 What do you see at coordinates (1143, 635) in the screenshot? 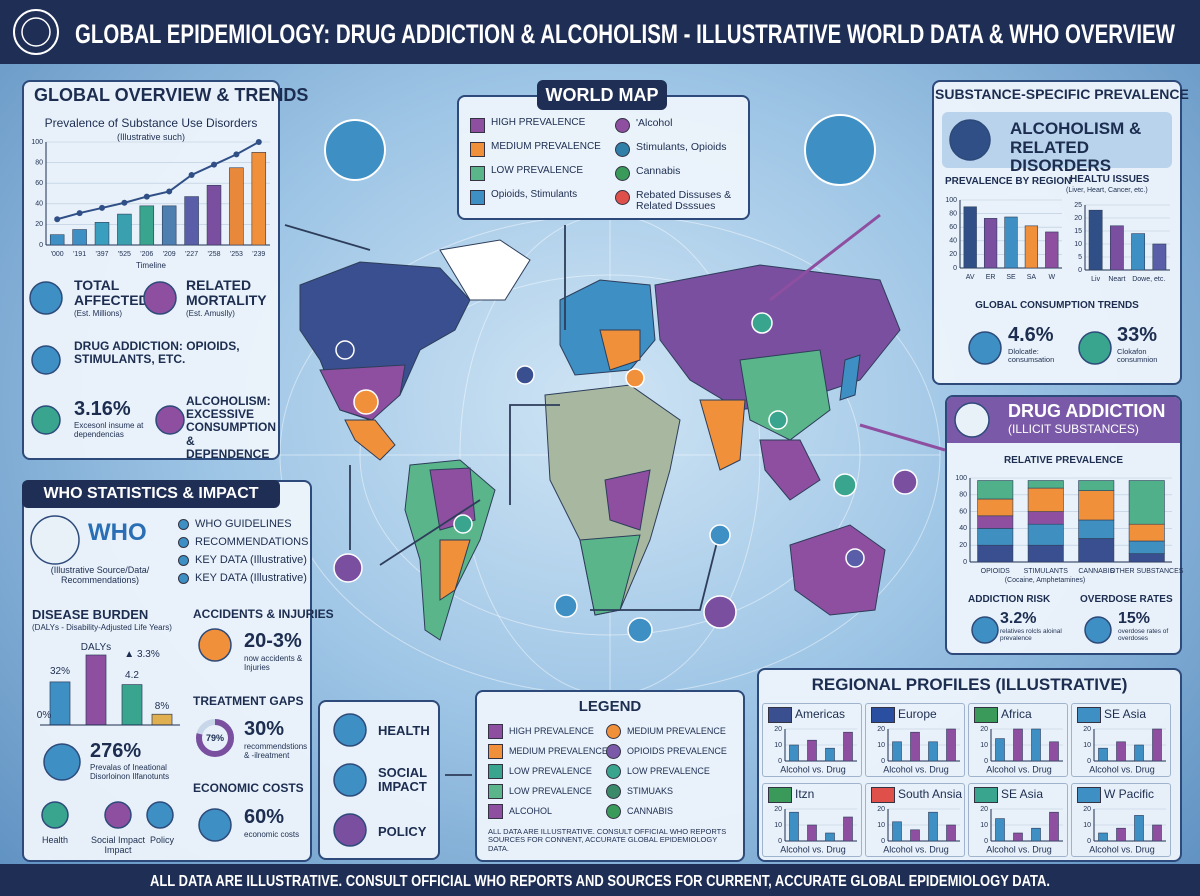
I see `stat-note: overdose rates of overdoses` at bounding box center [1143, 635].